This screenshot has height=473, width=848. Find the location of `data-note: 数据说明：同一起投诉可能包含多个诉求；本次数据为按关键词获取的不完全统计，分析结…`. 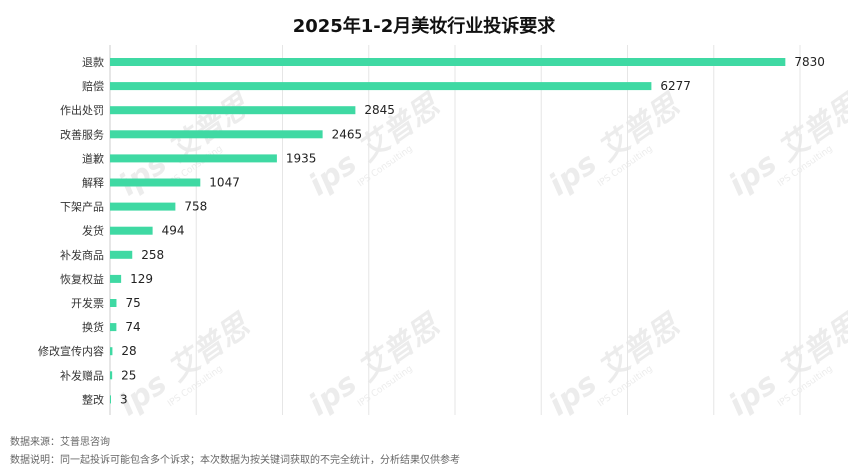

data-note: 数据说明：同一起投诉可能包含多个诉求；本次数据为按关键词获取的不完全统计，分析结… is located at coordinates (235, 460).